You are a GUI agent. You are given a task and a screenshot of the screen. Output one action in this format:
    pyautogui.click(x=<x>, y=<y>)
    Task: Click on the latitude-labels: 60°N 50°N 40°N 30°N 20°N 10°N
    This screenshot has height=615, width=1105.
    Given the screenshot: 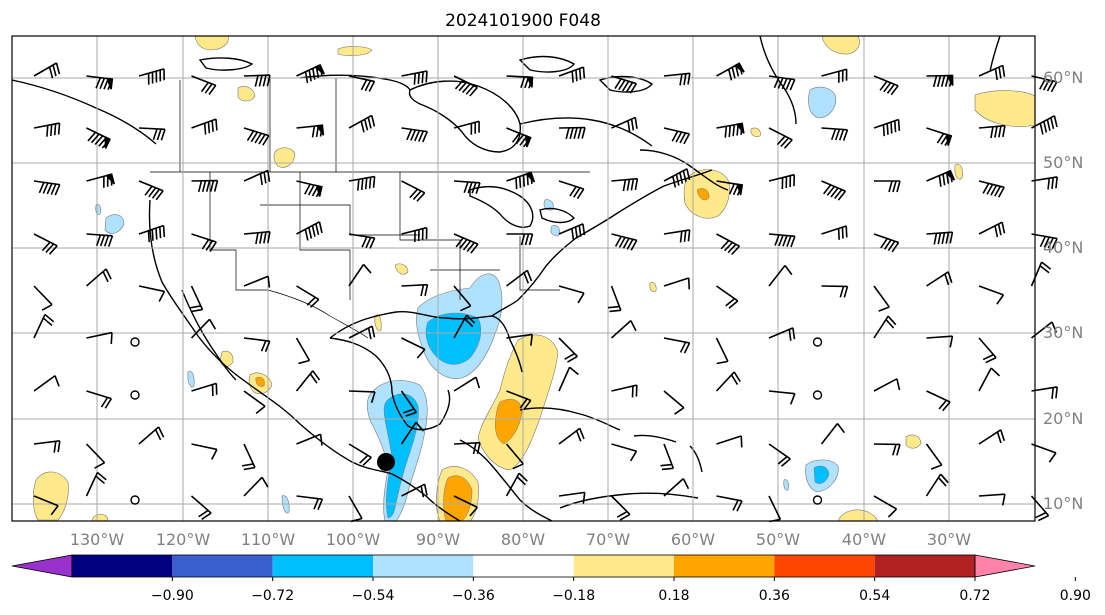 What is the action you would take?
    pyautogui.click(x=1063, y=290)
    